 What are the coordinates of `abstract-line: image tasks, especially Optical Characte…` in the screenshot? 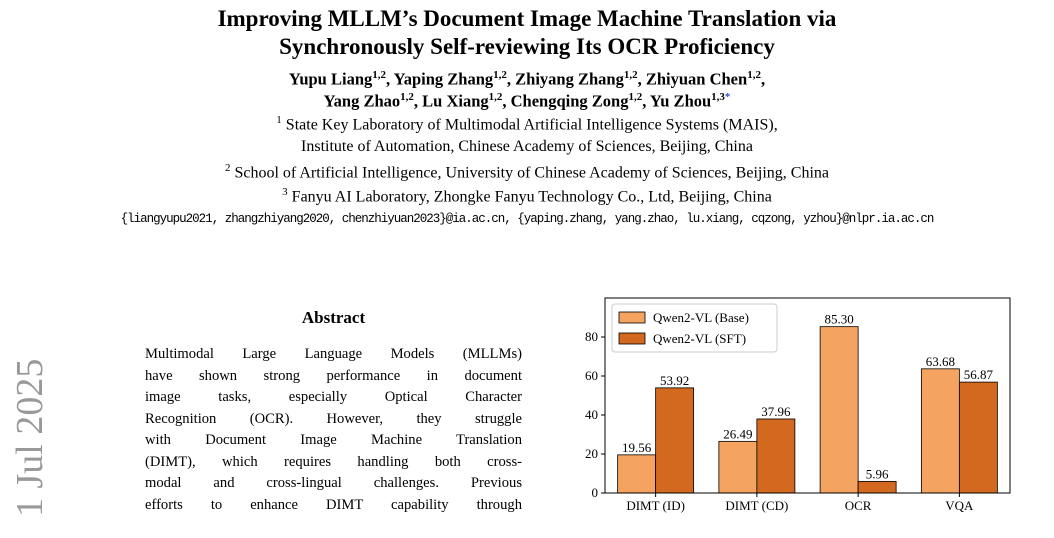 It's located at (333, 397).